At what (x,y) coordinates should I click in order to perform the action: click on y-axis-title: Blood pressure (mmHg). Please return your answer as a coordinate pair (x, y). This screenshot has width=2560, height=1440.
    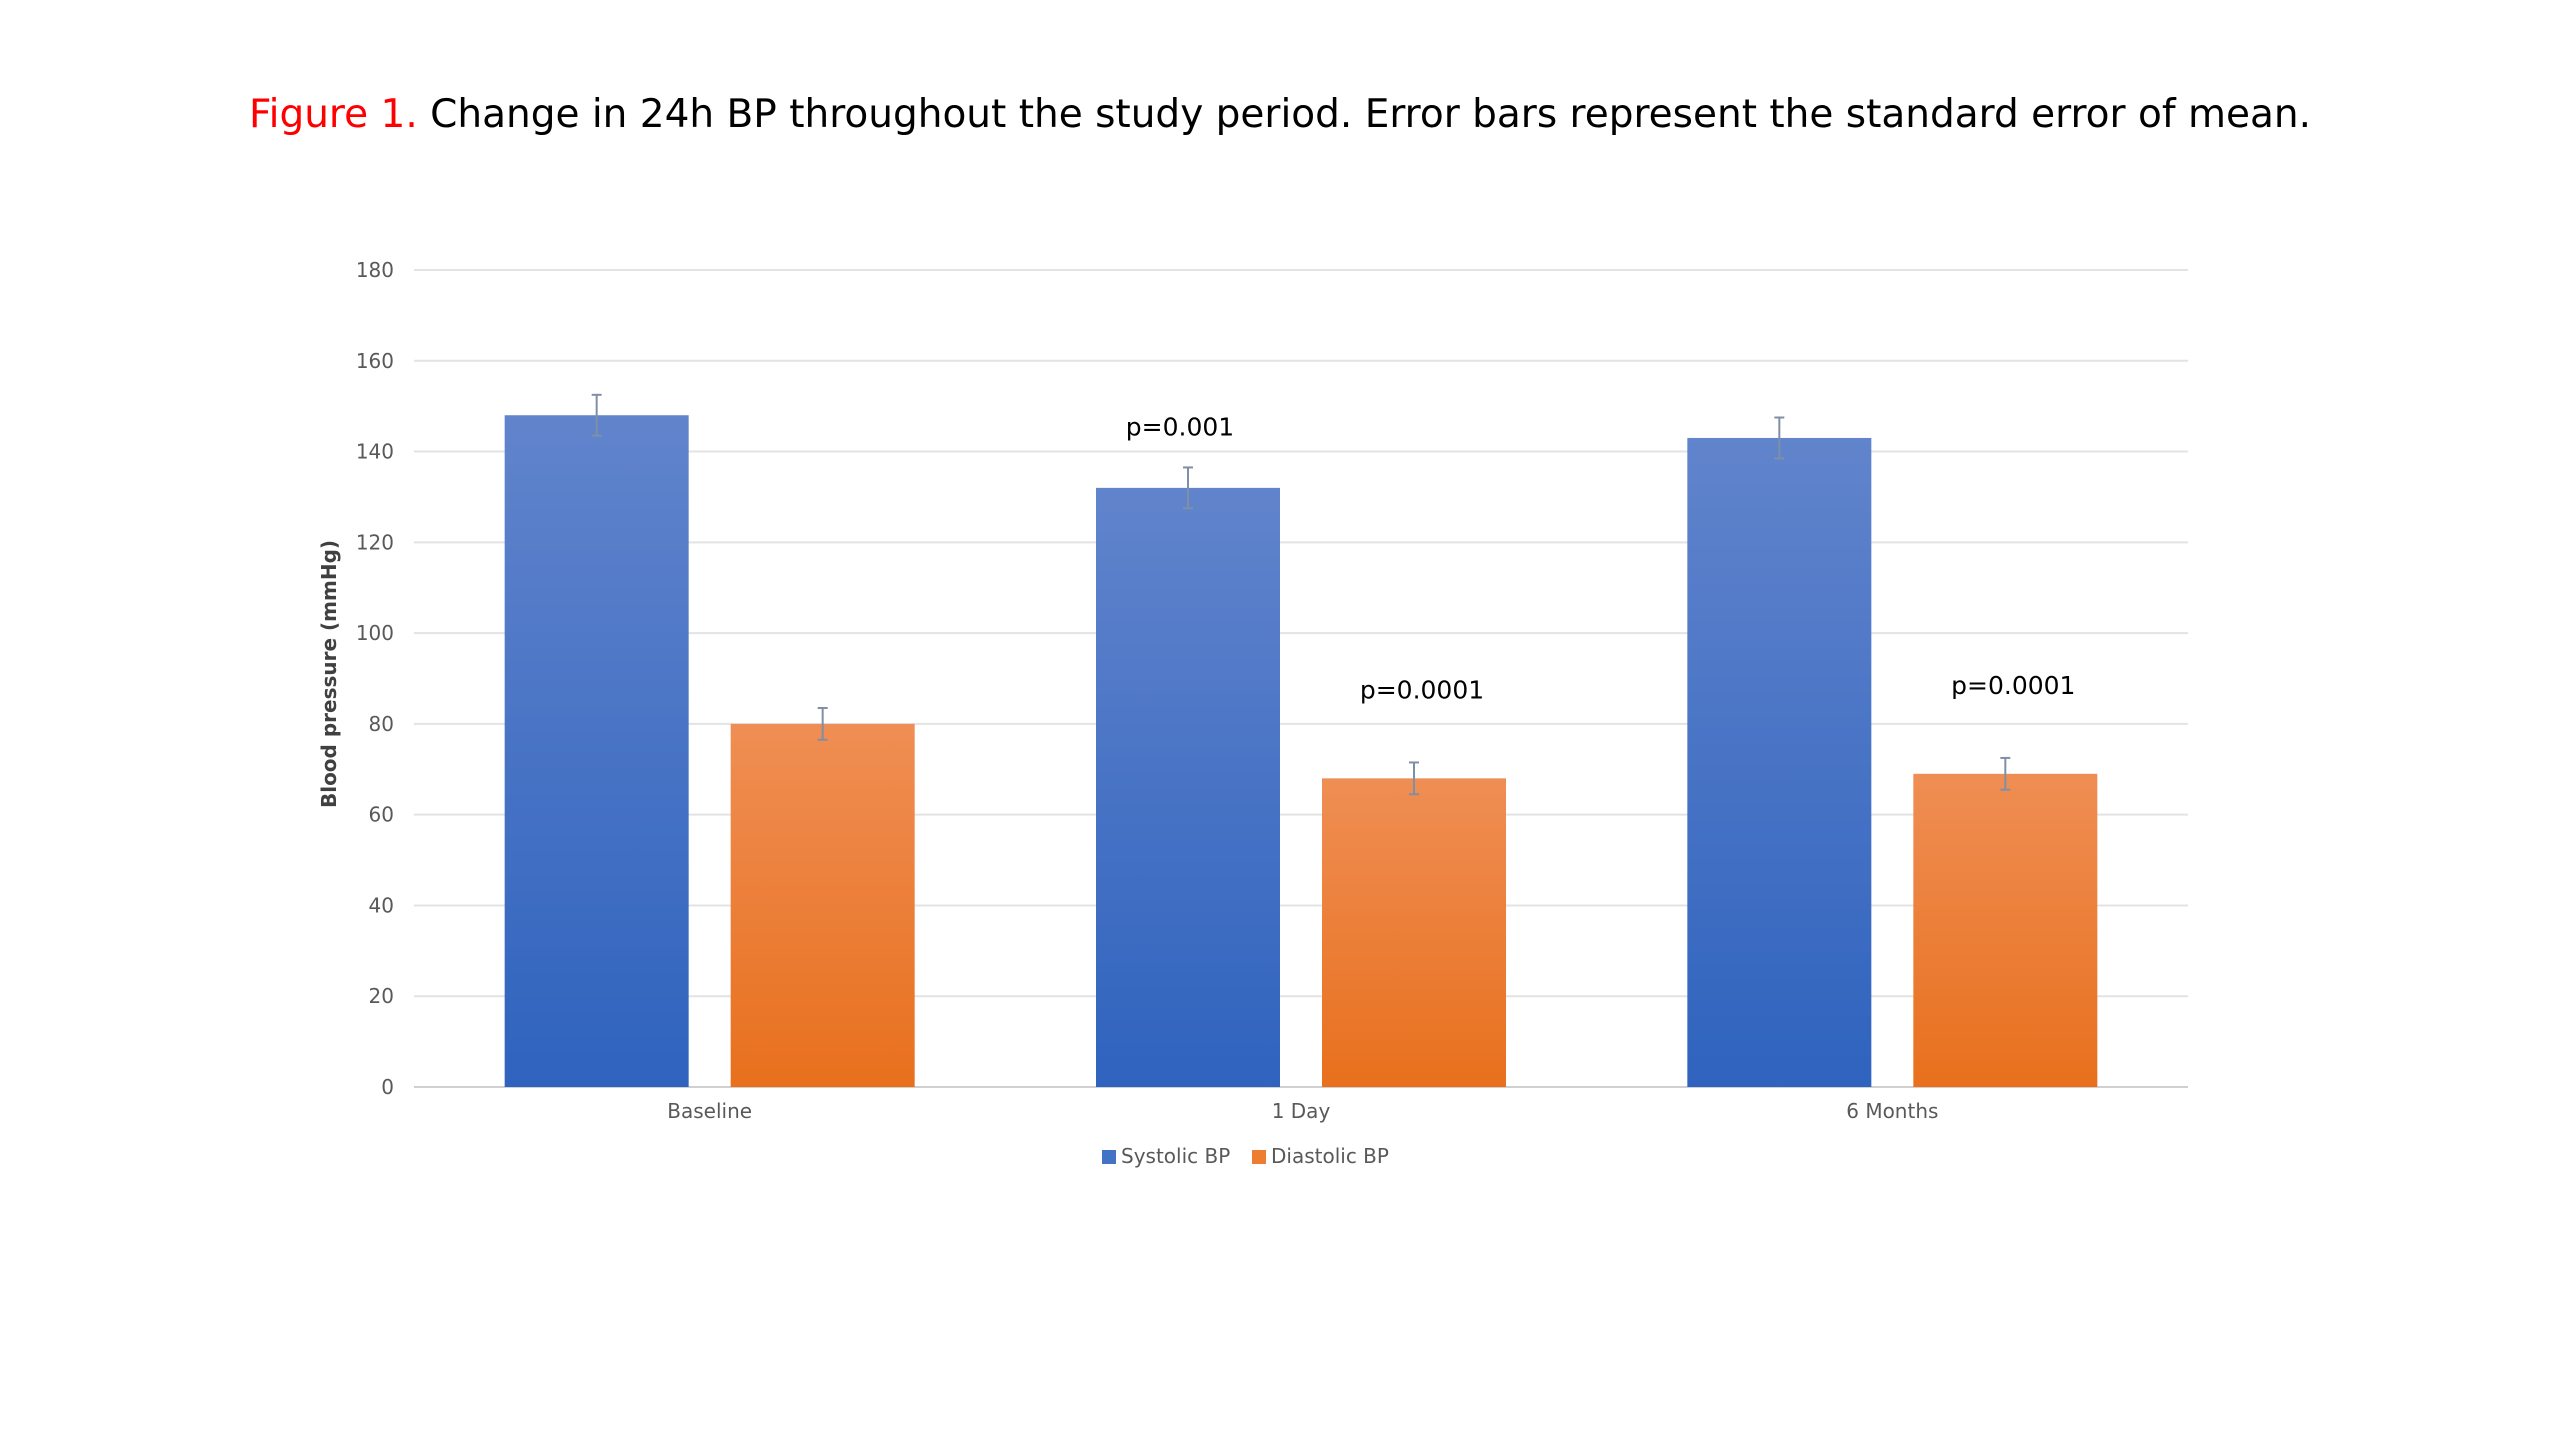
    Looking at the image, I should click on (329, 674).